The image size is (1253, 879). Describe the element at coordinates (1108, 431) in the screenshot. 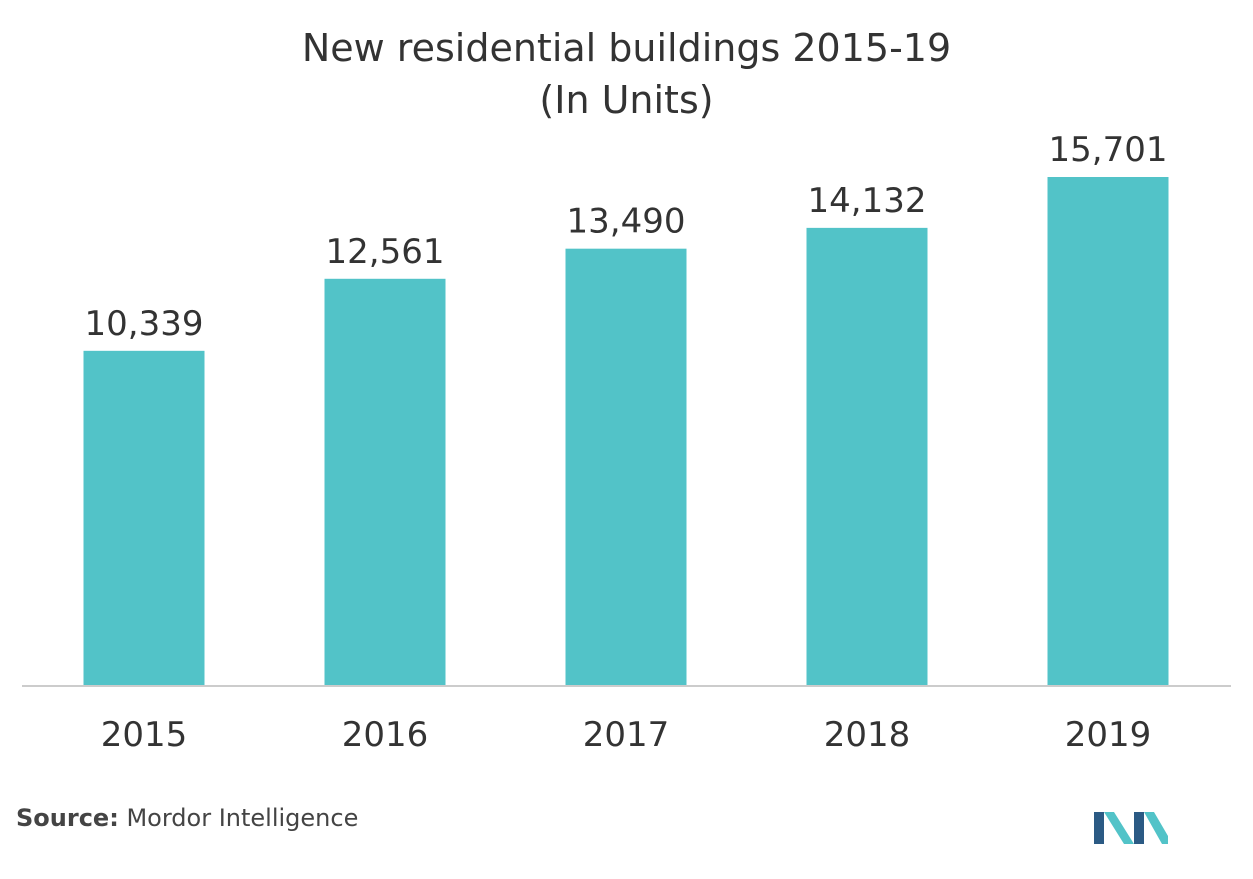

I see `bar-2019` at that location.